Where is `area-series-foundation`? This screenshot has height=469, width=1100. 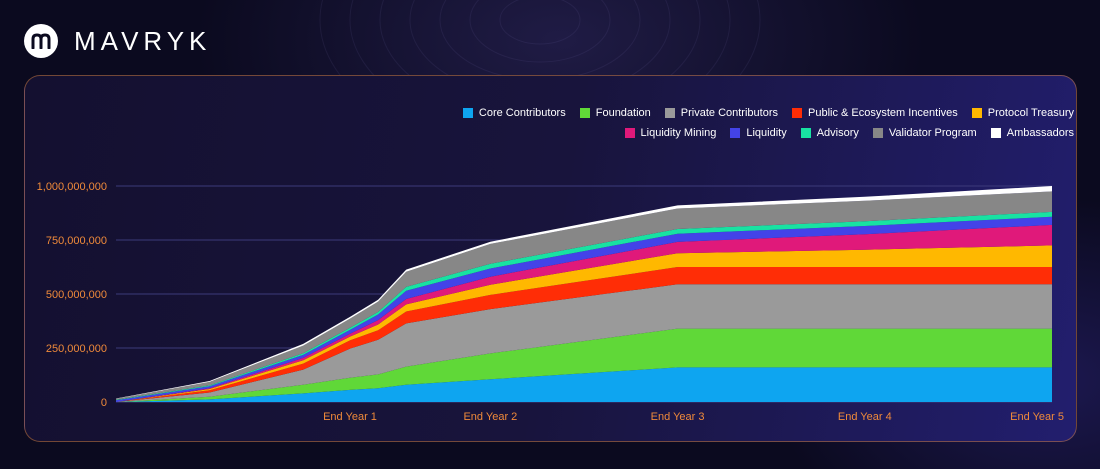
area-series-foundation is located at coordinates (584, 365).